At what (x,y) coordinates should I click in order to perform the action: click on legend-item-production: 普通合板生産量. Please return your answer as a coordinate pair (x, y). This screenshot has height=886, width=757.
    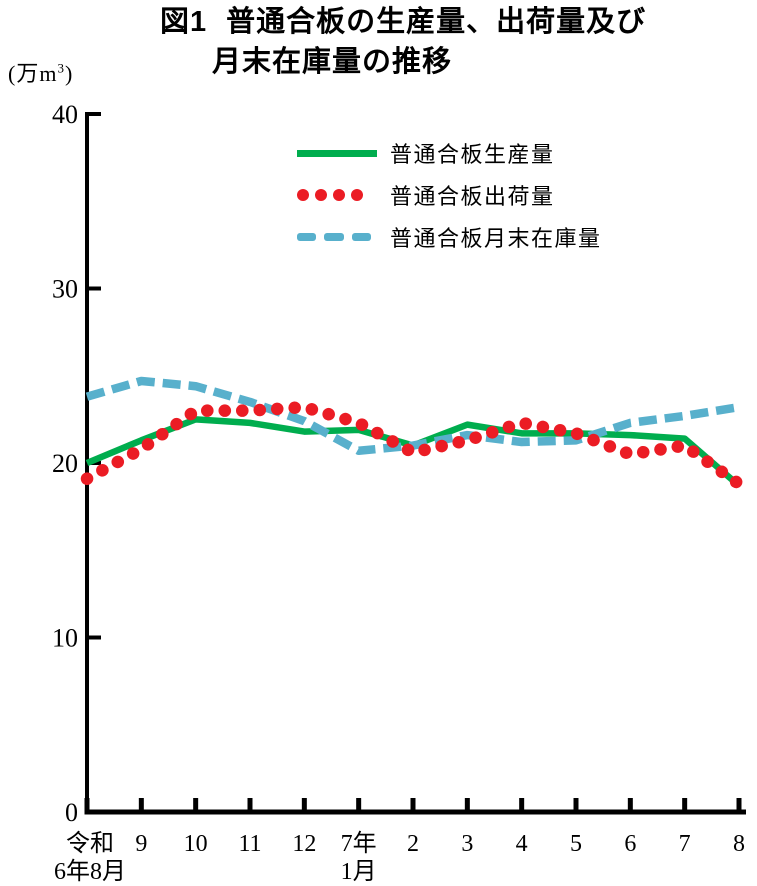
    Looking at the image, I should click on (449, 153).